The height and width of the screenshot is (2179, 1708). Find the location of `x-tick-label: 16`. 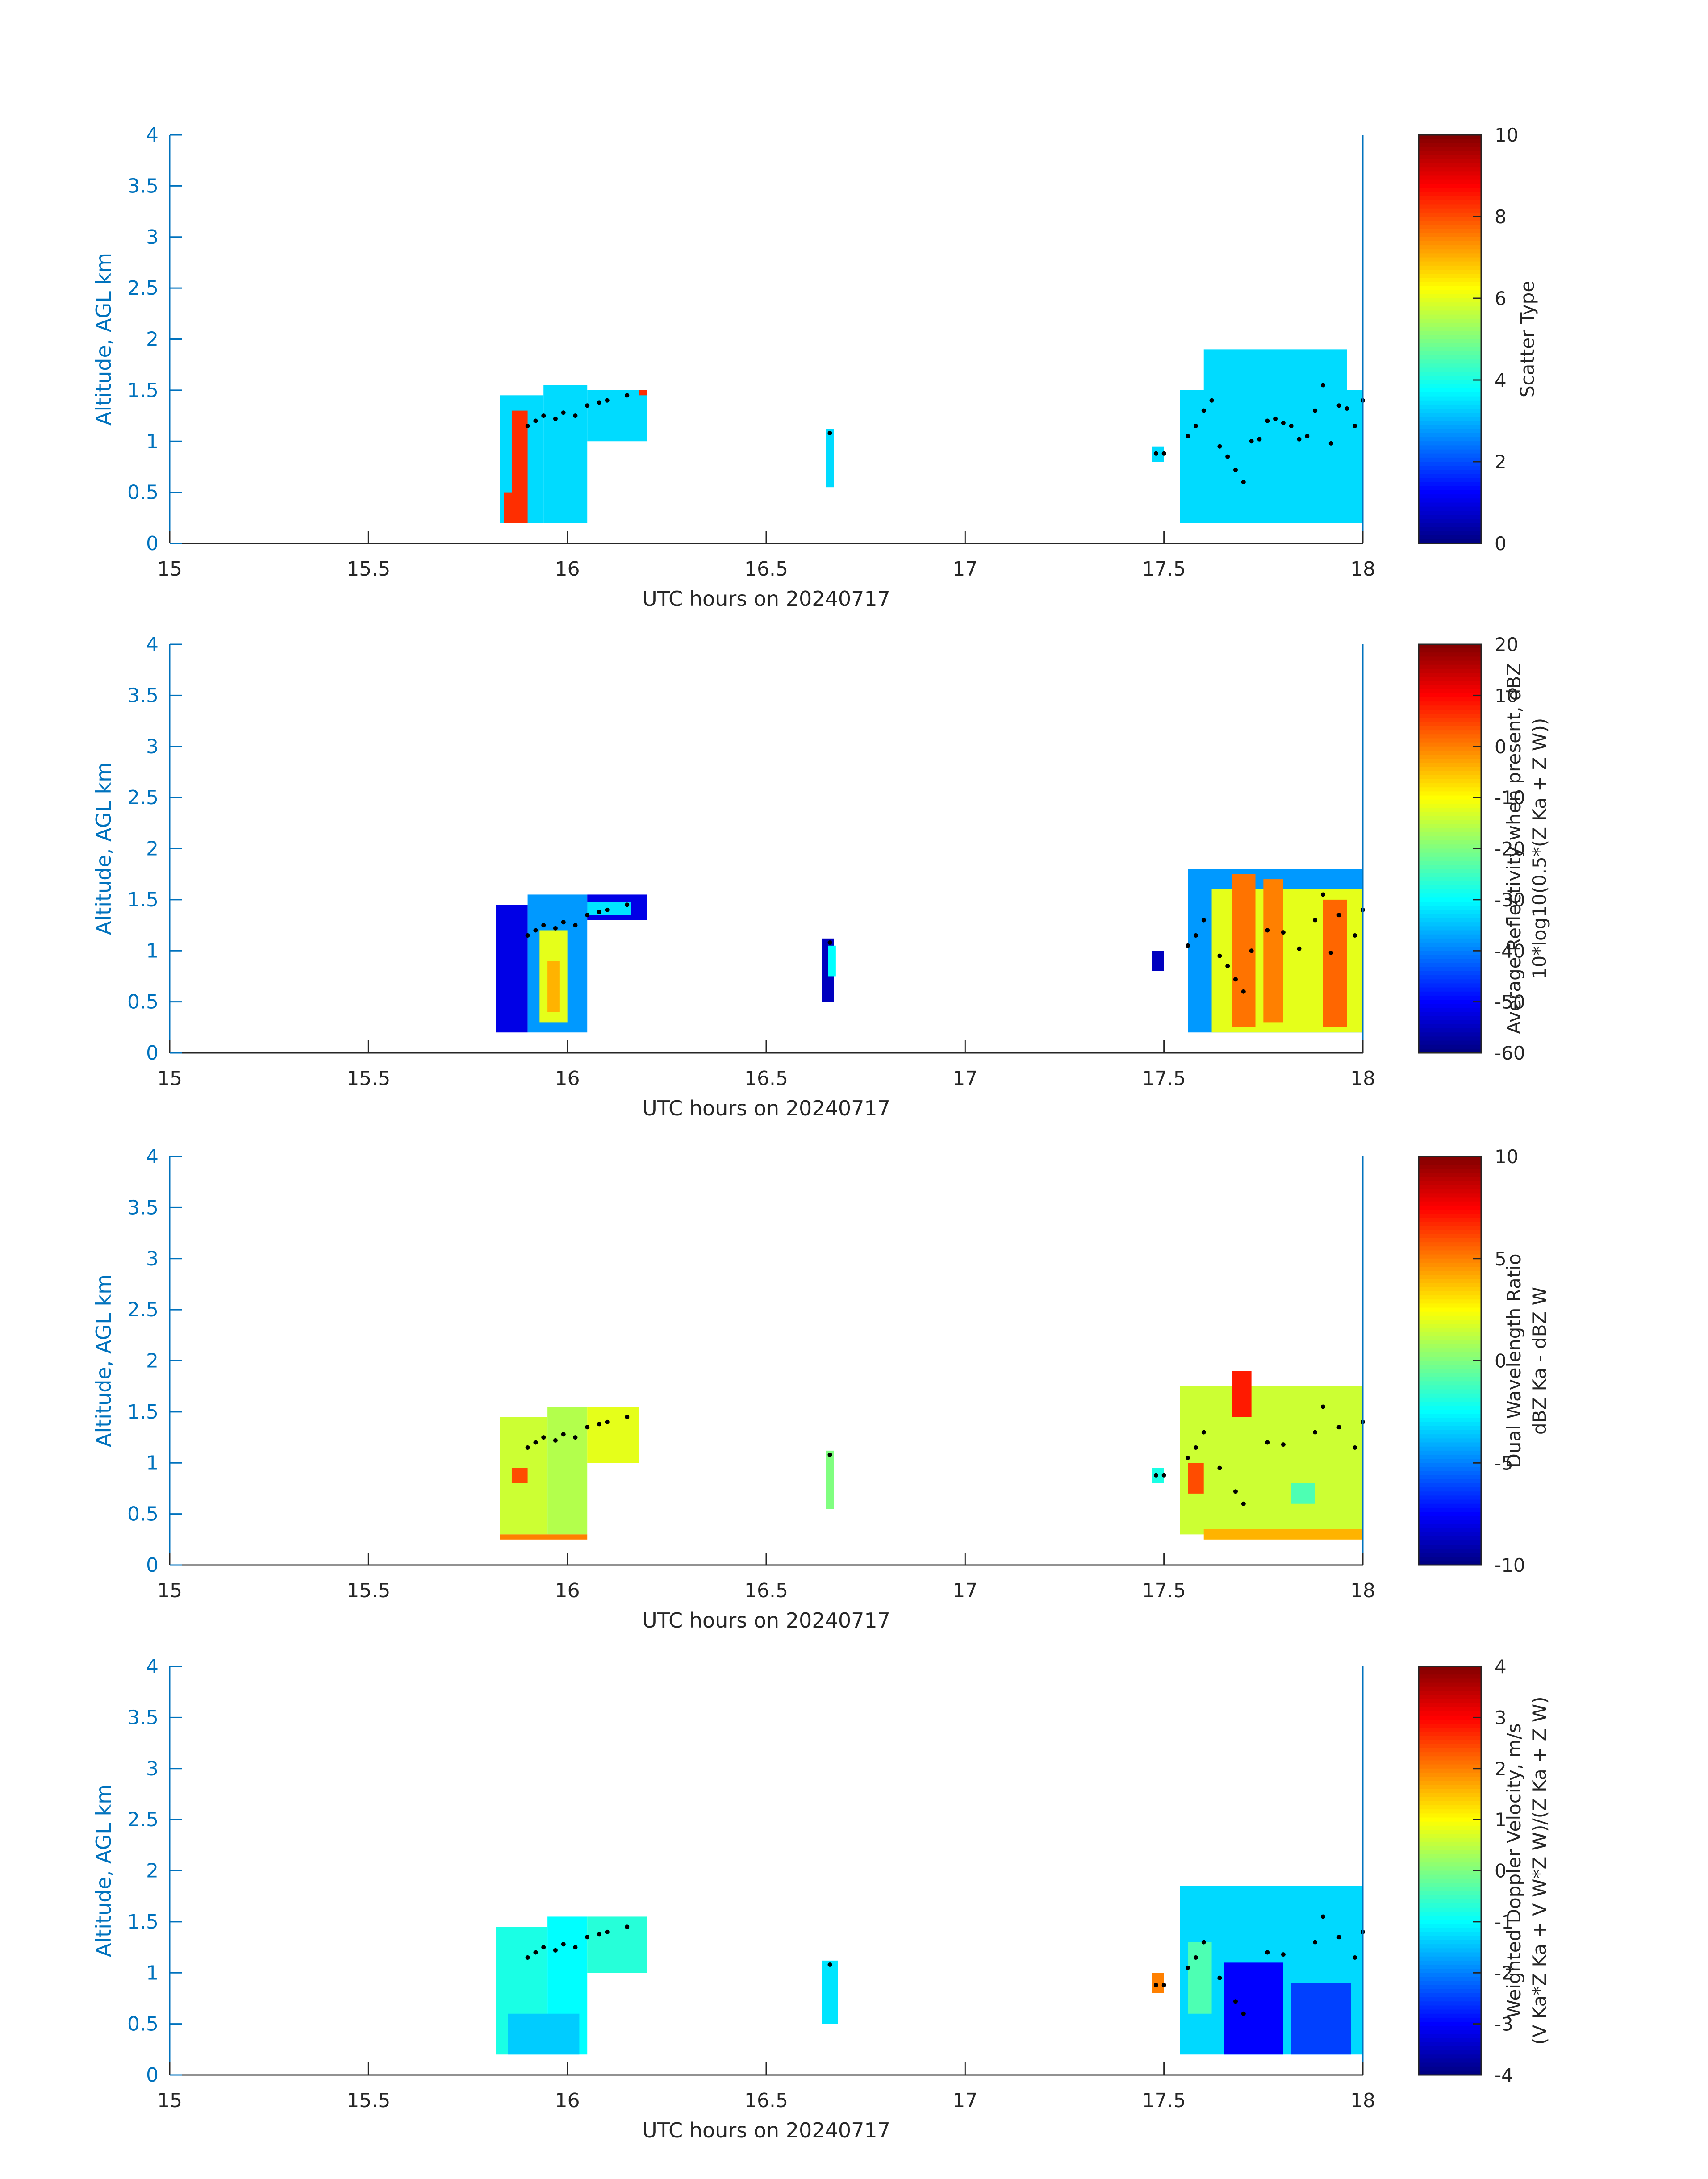

x-tick-label: 16 is located at coordinates (567, 569).